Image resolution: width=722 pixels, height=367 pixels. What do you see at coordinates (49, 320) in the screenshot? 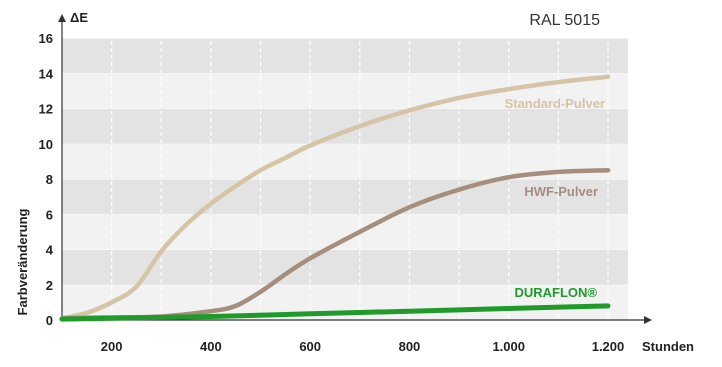
I see `y-tick-label: 0` at bounding box center [49, 320].